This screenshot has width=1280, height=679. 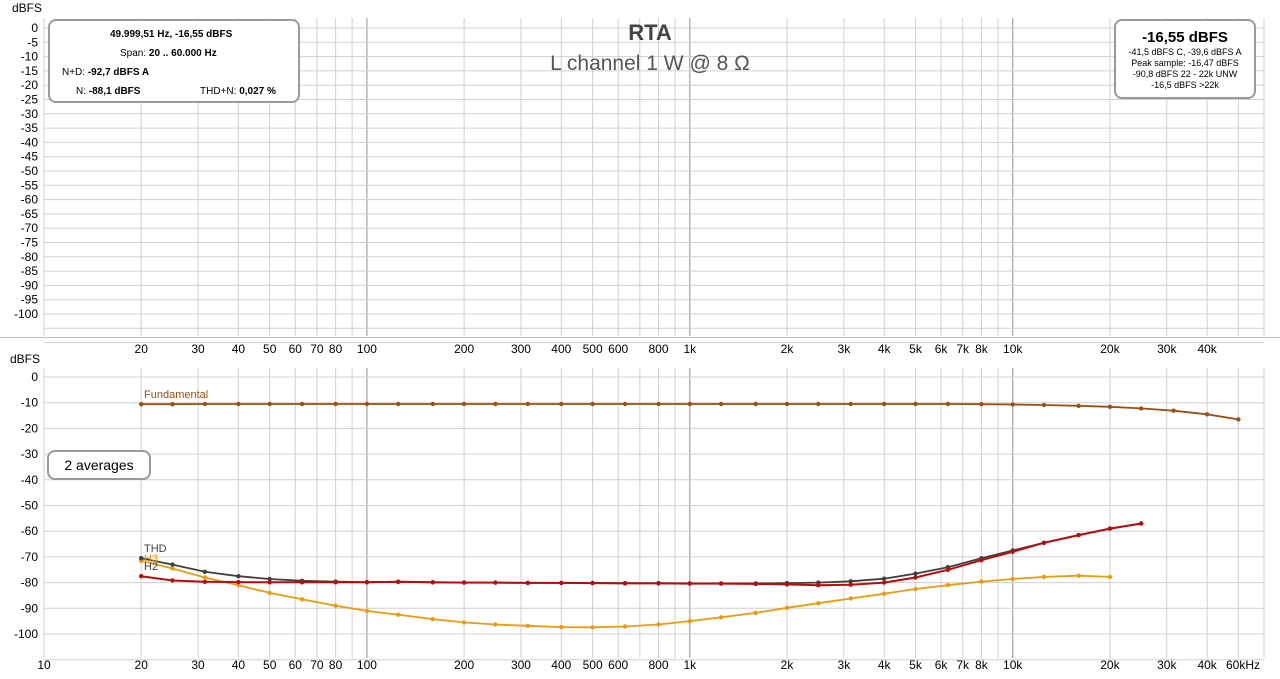 What do you see at coordinates (182, 53) in the screenshot?
I see `span-value: 20 .. 60.000 Hz` at bounding box center [182, 53].